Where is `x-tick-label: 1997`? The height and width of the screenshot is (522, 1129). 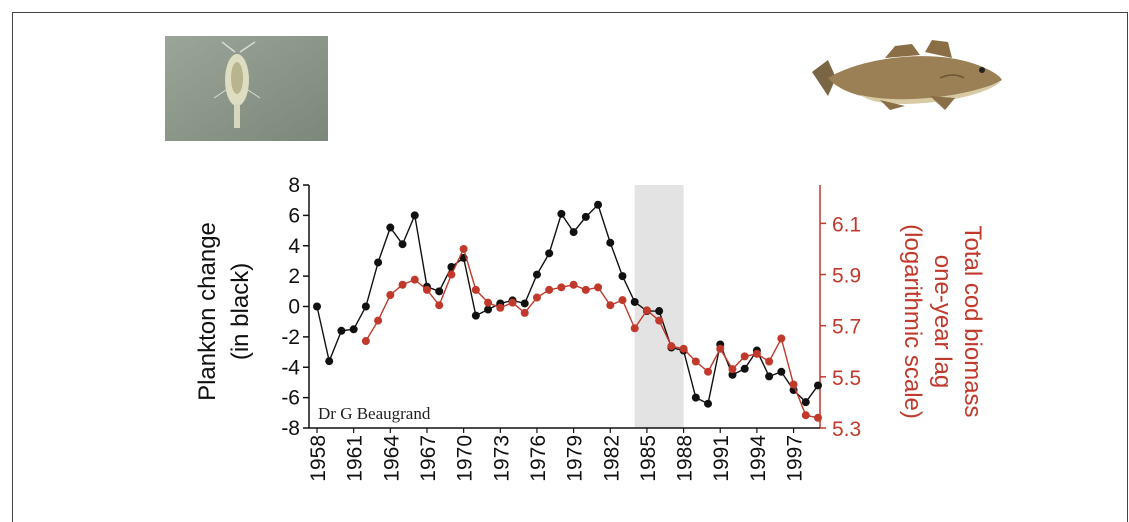
x-tick-label: 1997 is located at coordinates (795, 458).